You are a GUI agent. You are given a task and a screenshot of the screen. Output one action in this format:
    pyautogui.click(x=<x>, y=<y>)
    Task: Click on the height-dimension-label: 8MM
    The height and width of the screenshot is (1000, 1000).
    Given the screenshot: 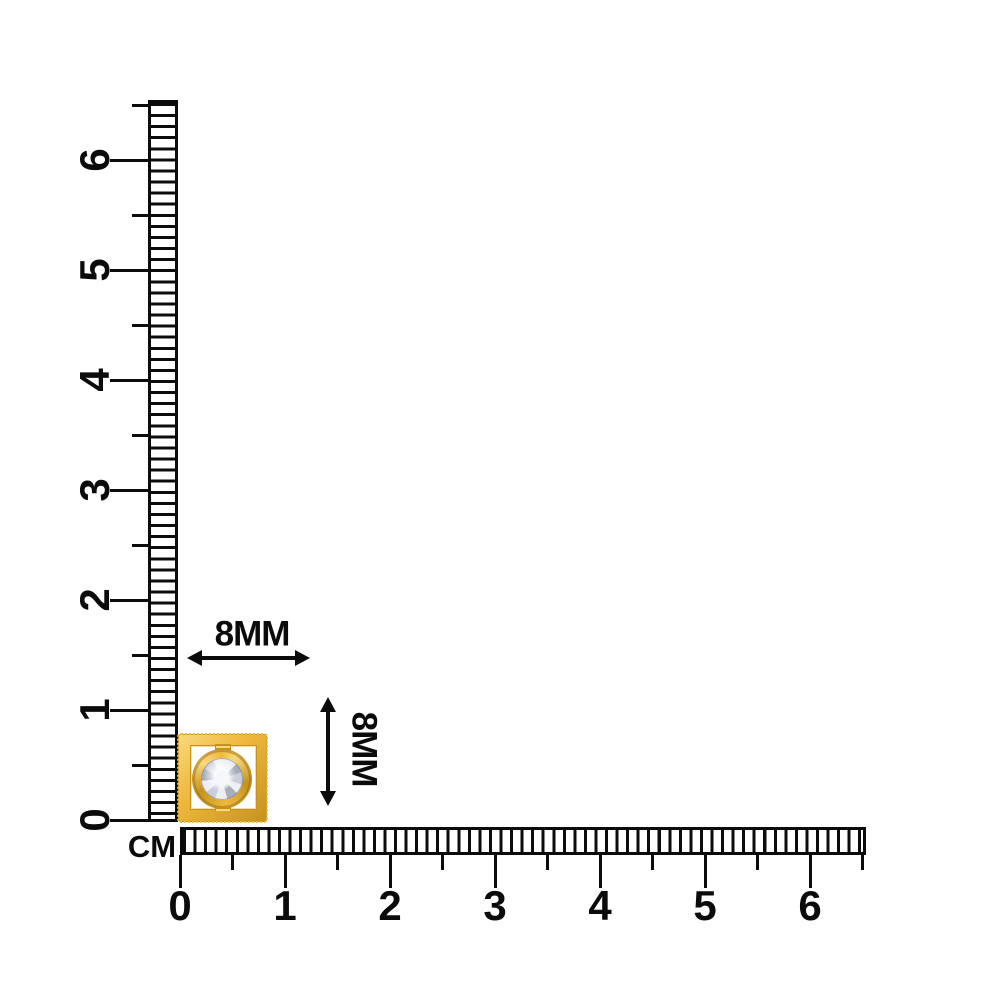 What is the action you would take?
    pyautogui.click(x=364, y=749)
    